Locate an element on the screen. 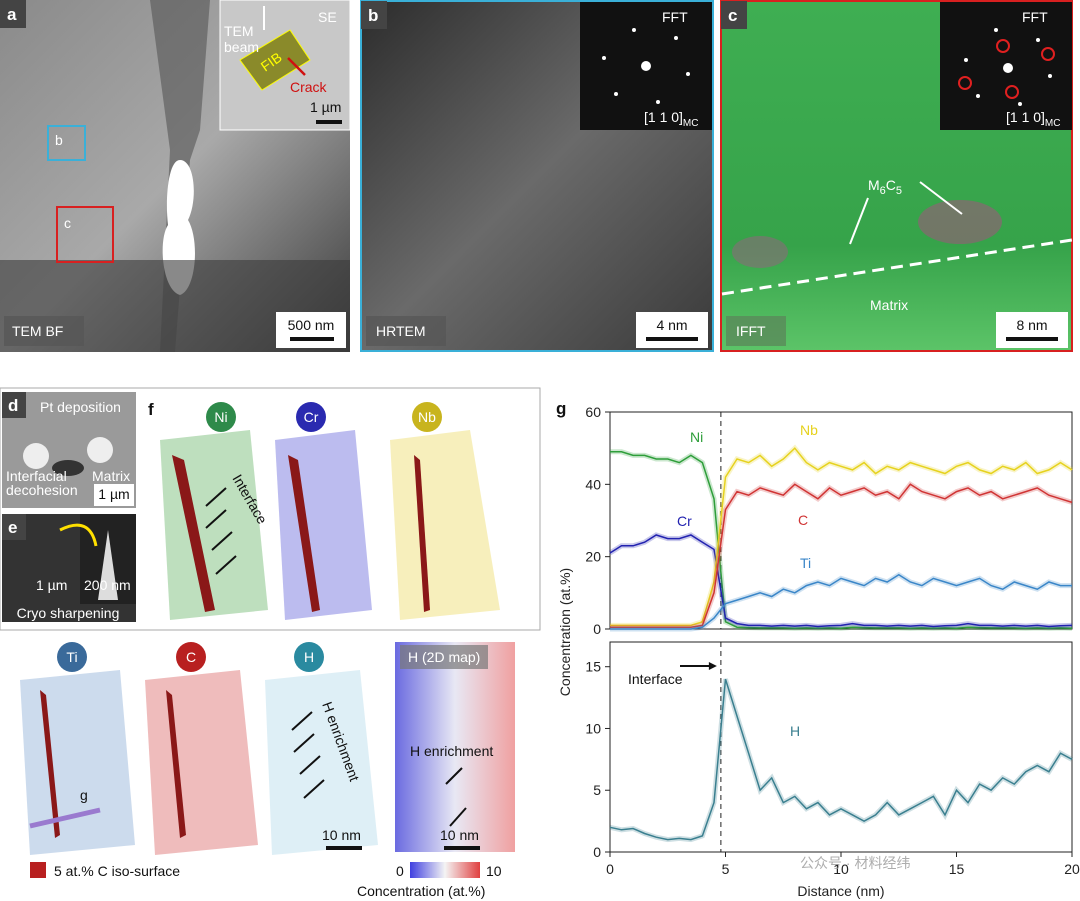 The width and height of the screenshot is (1080, 901). box-b is located at coordinates (66, 143).